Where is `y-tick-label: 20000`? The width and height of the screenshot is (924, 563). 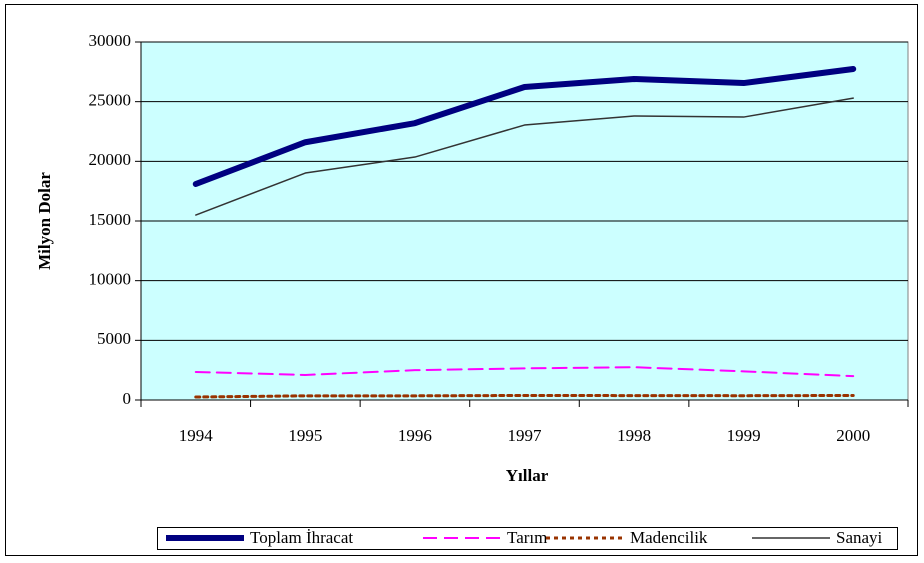
y-tick-label: 20000 is located at coordinates (110, 159).